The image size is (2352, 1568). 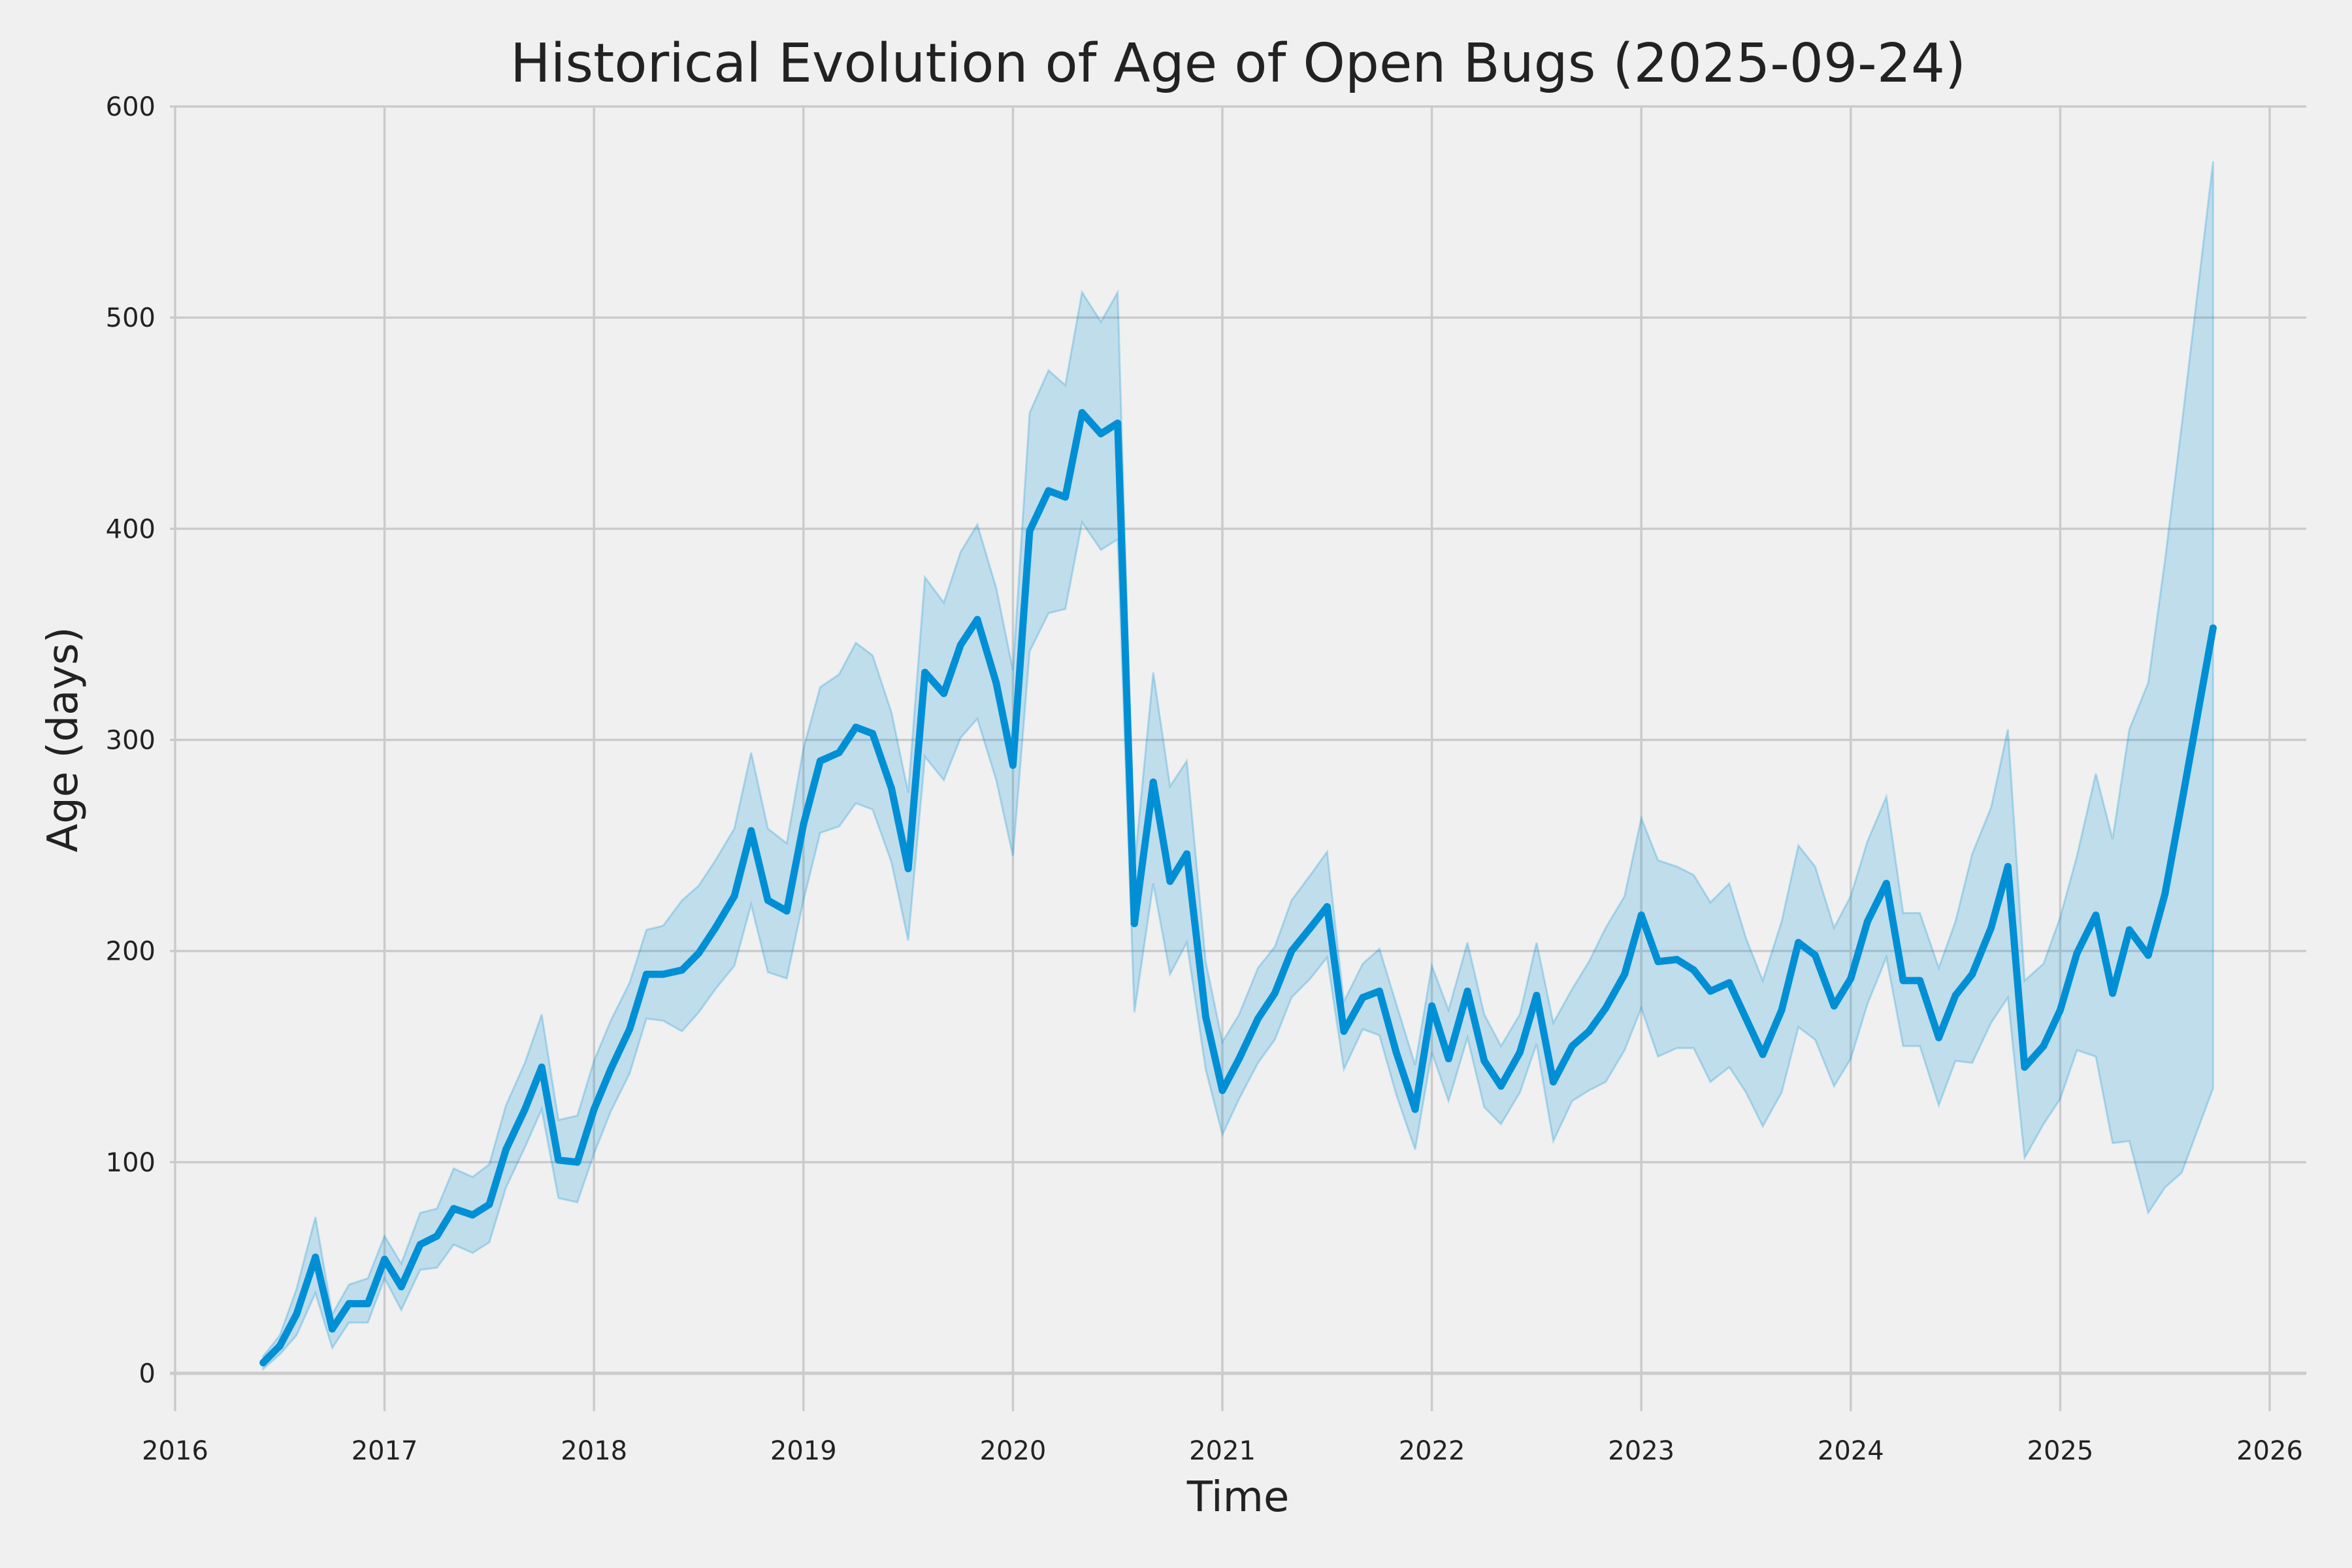 I want to click on y-tick-label: 500, so click(x=130, y=318).